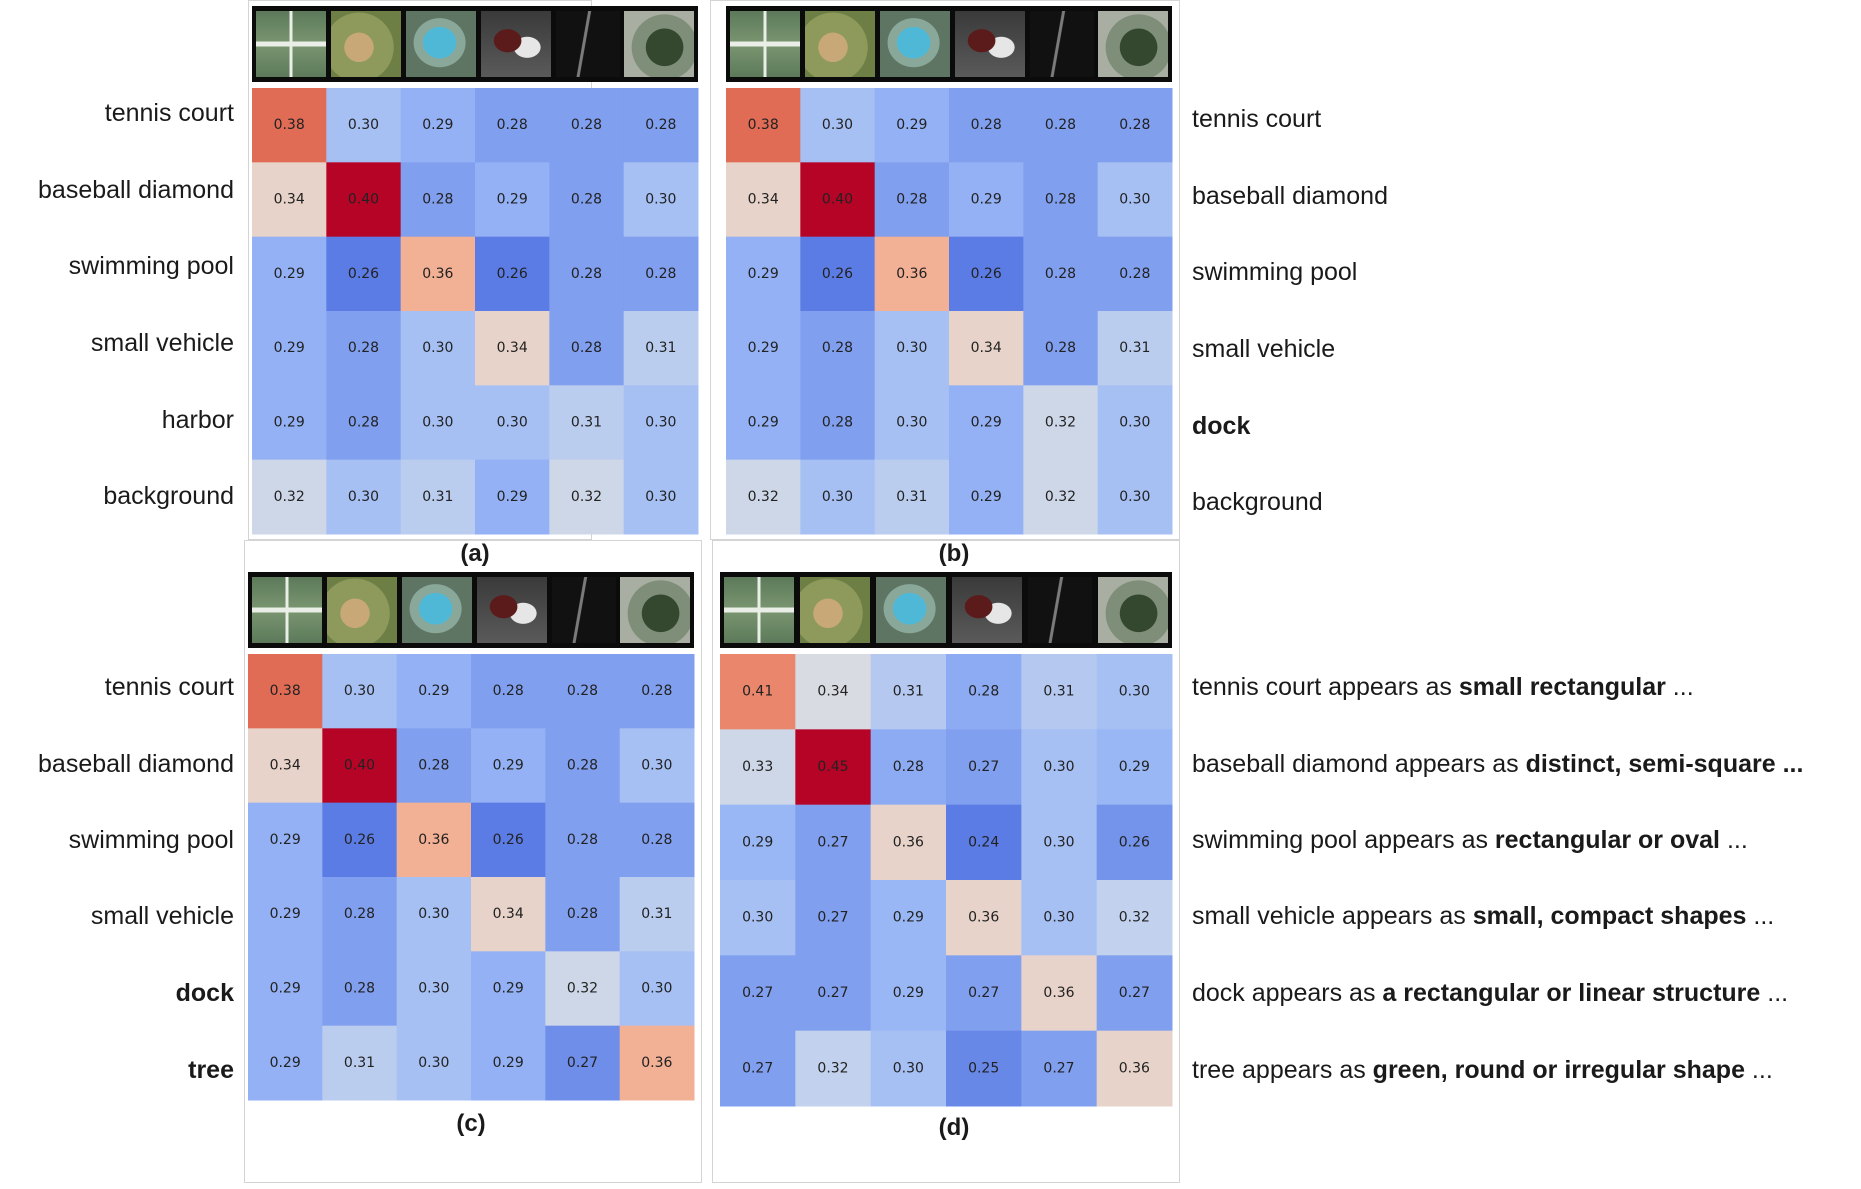 Image resolution: width=1861 pixels, height=1189 pixels. Describe the element at coordinates (946, 610) in the screenshot. I see `image-strip-d` at that location.